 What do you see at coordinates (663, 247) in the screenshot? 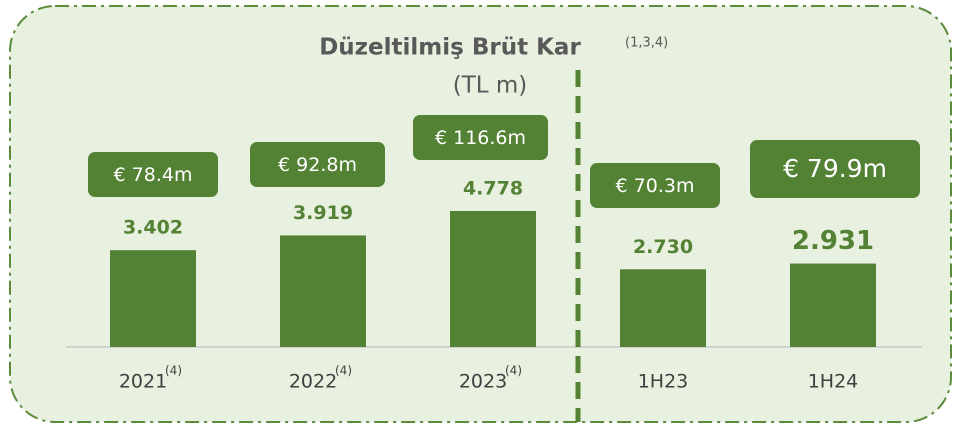
I see `value-label: 2.730` at bounding box center [663, 247].